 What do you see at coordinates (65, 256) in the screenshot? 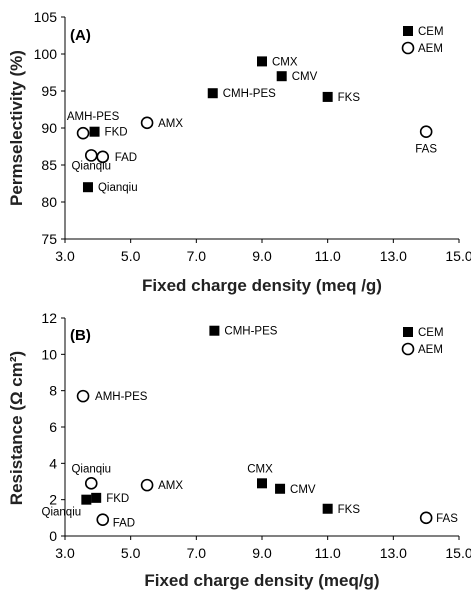
I see `panel-a-x-tick-label: 3.0` at bounding box center [65, 256].